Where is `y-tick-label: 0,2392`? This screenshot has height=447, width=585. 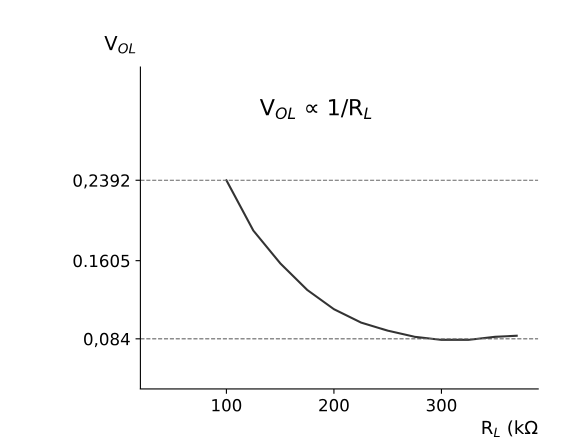 y-tick-label: 0,2392 is located at coordinates (101, 181).